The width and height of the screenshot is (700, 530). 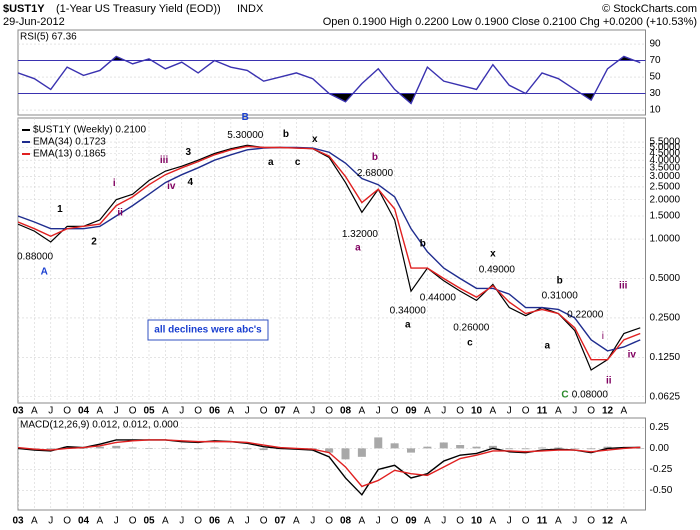 I want to click on wave-label: 0.49000, so click(x=497, y=270).